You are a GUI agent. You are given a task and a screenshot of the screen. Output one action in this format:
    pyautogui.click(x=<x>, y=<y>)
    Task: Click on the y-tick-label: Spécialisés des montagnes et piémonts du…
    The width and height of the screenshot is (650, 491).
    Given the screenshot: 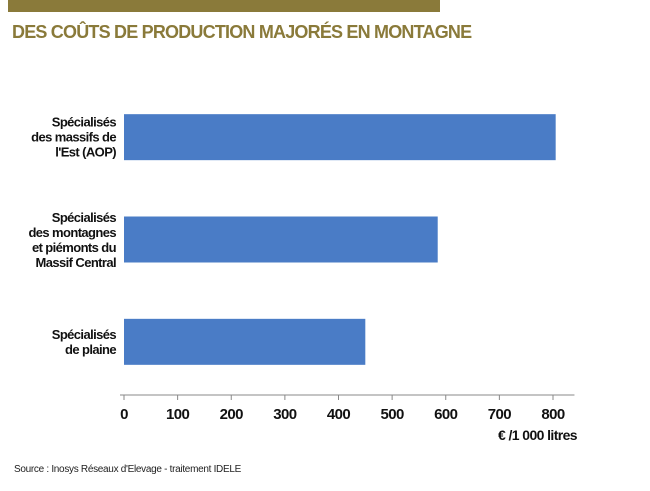 What is the action you would take?
    pyautogui.click(x=72, y=239)
    